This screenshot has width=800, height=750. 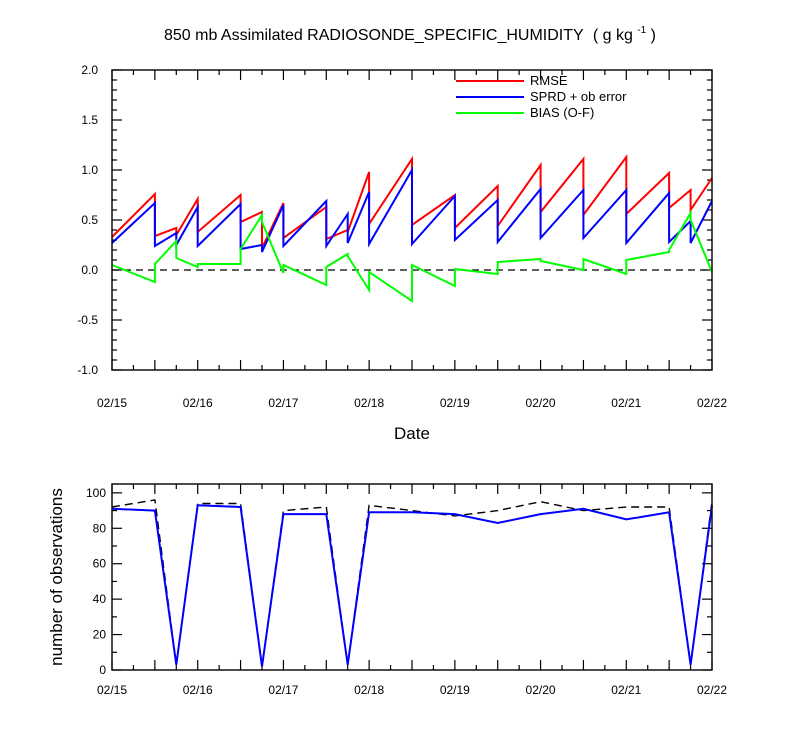 I want to click on legend-bias-label: BIAS (O-F), so click(x=562, y=112).